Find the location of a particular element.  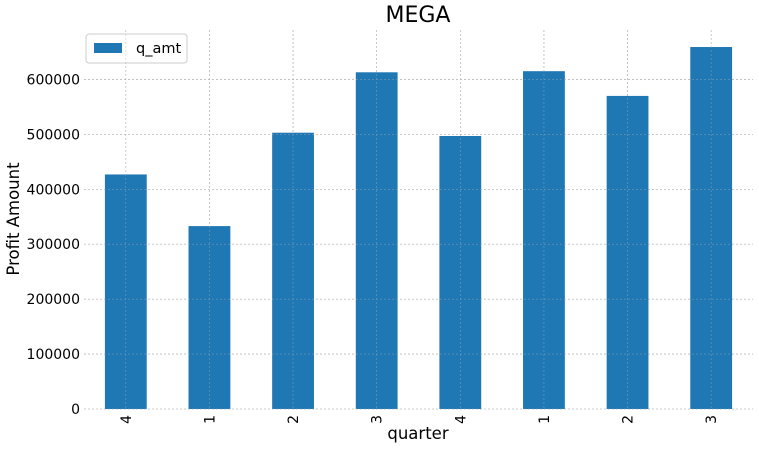

legend-box is located at coordinates (136, 48).